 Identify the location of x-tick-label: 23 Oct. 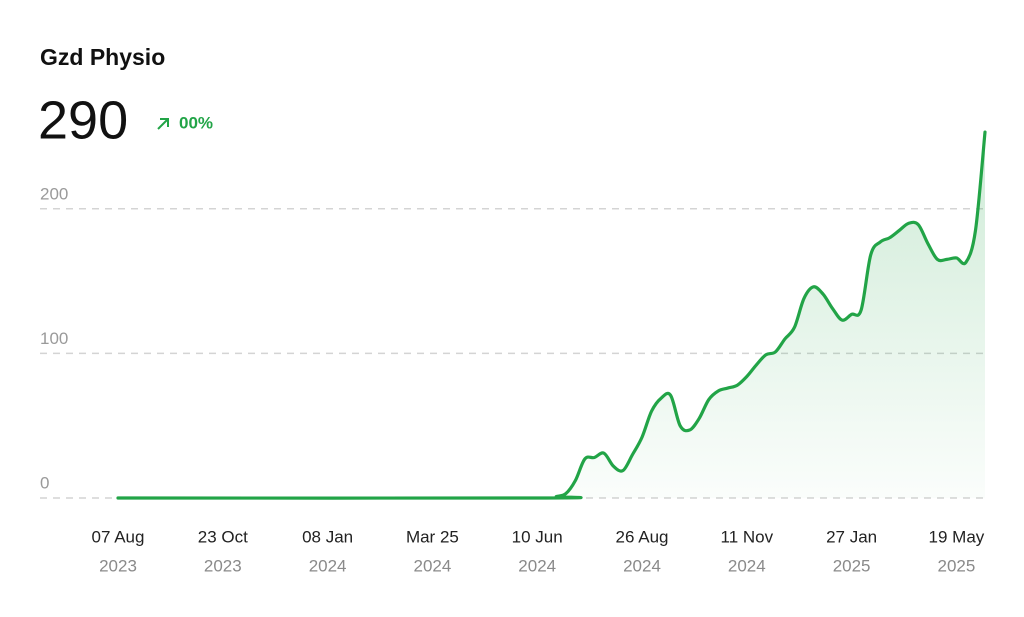
(223, 536).